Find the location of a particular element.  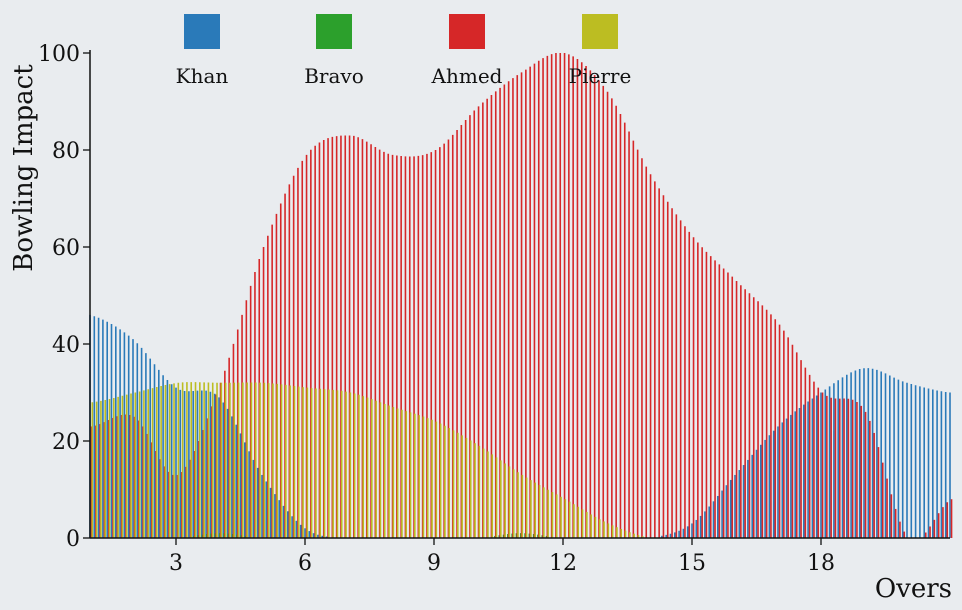

x-tick-label: 9 is located at coordinates (434, 563).